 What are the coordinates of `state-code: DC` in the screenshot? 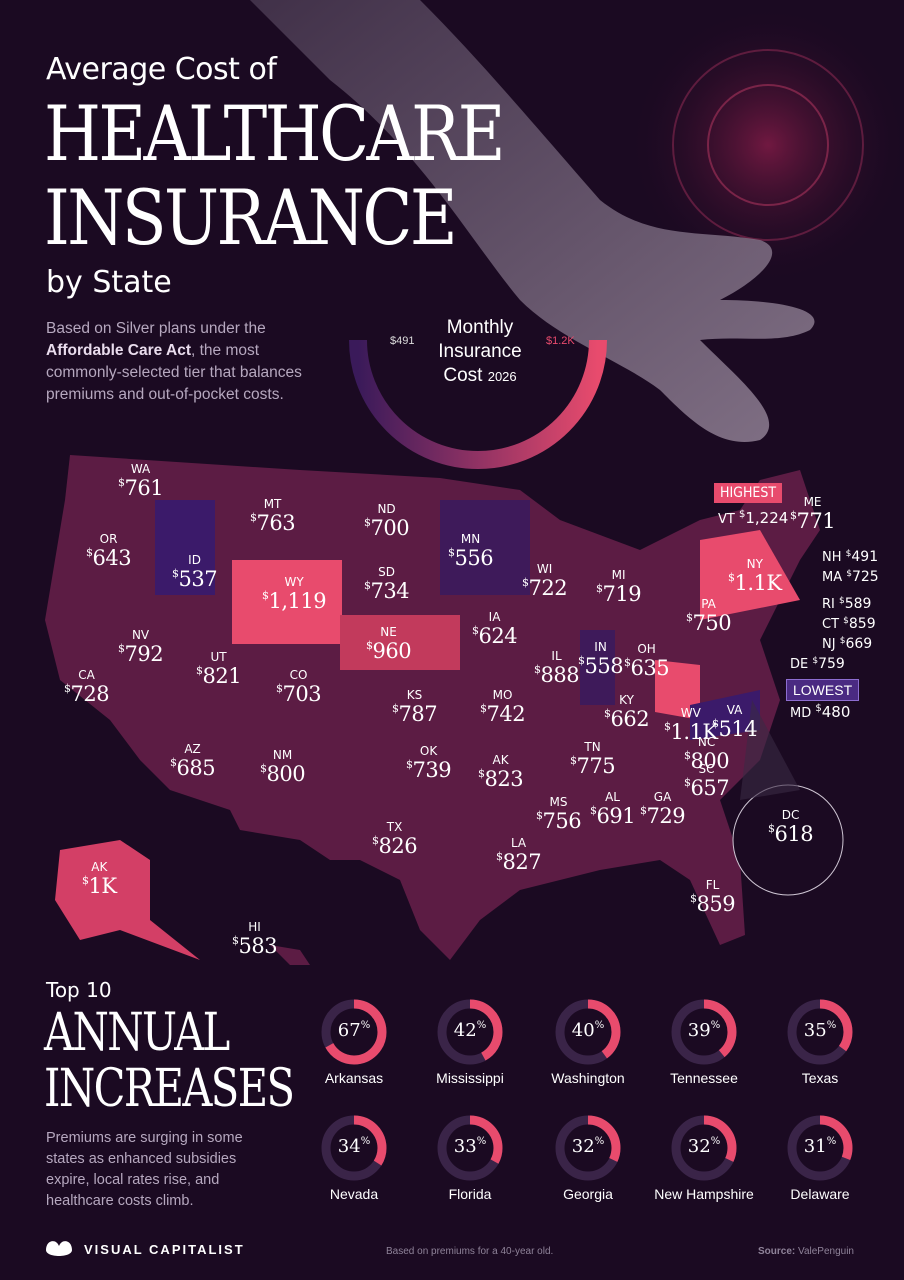 It's located at (790, 815).